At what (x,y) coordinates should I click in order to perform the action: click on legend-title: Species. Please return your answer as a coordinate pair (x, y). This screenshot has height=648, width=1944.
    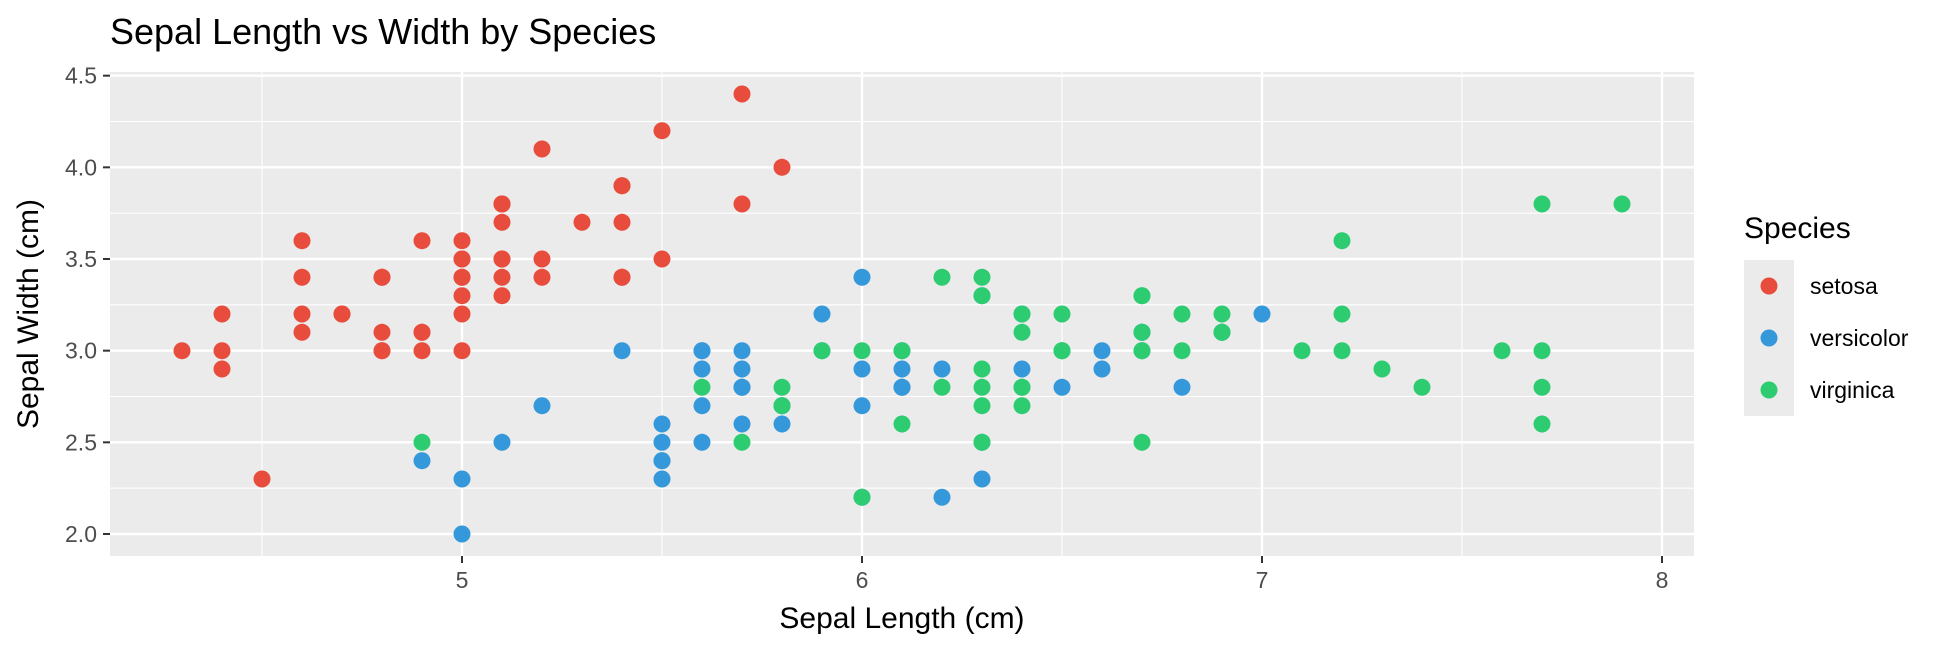
    Looking at the image, I should click on (1797, 228).